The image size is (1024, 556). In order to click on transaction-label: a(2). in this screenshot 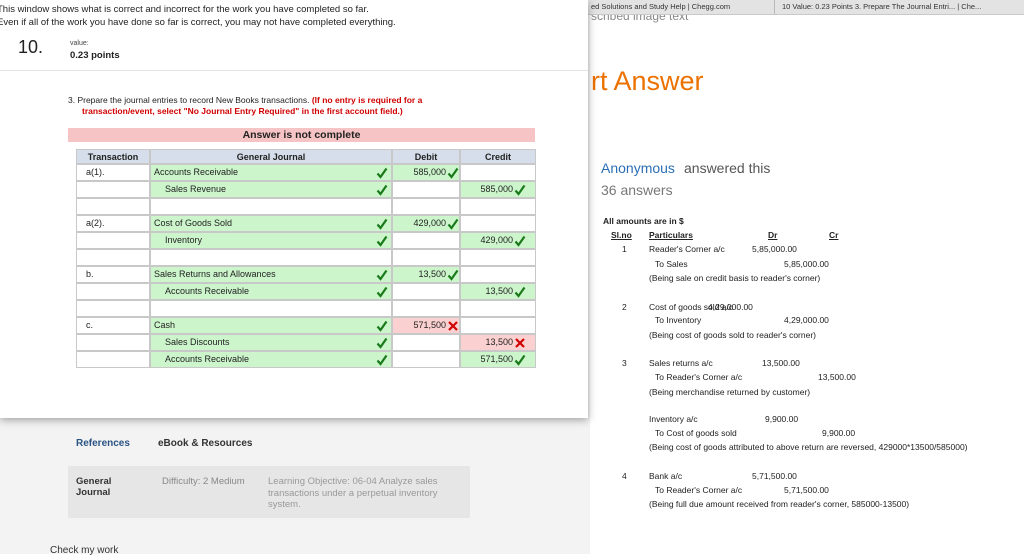, I will do `click(95, 223)`.